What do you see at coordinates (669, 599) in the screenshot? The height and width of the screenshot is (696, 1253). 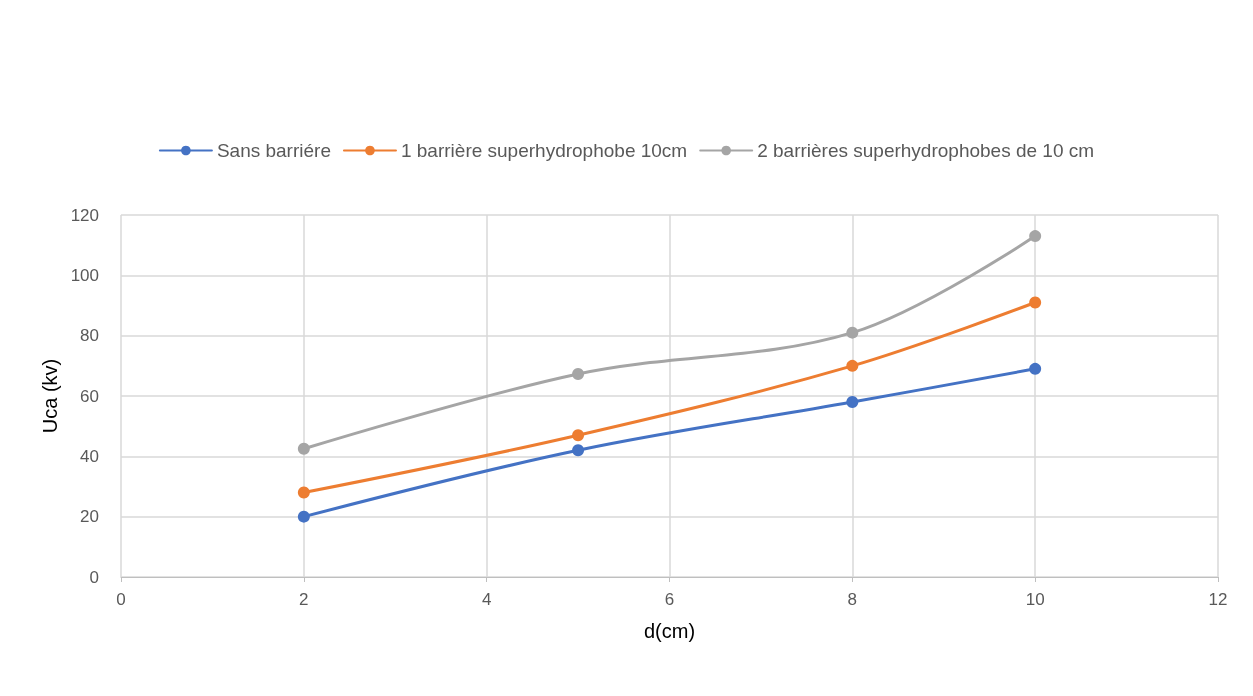 I see `x-tick-label: 6` at bounding box center [669, 599].